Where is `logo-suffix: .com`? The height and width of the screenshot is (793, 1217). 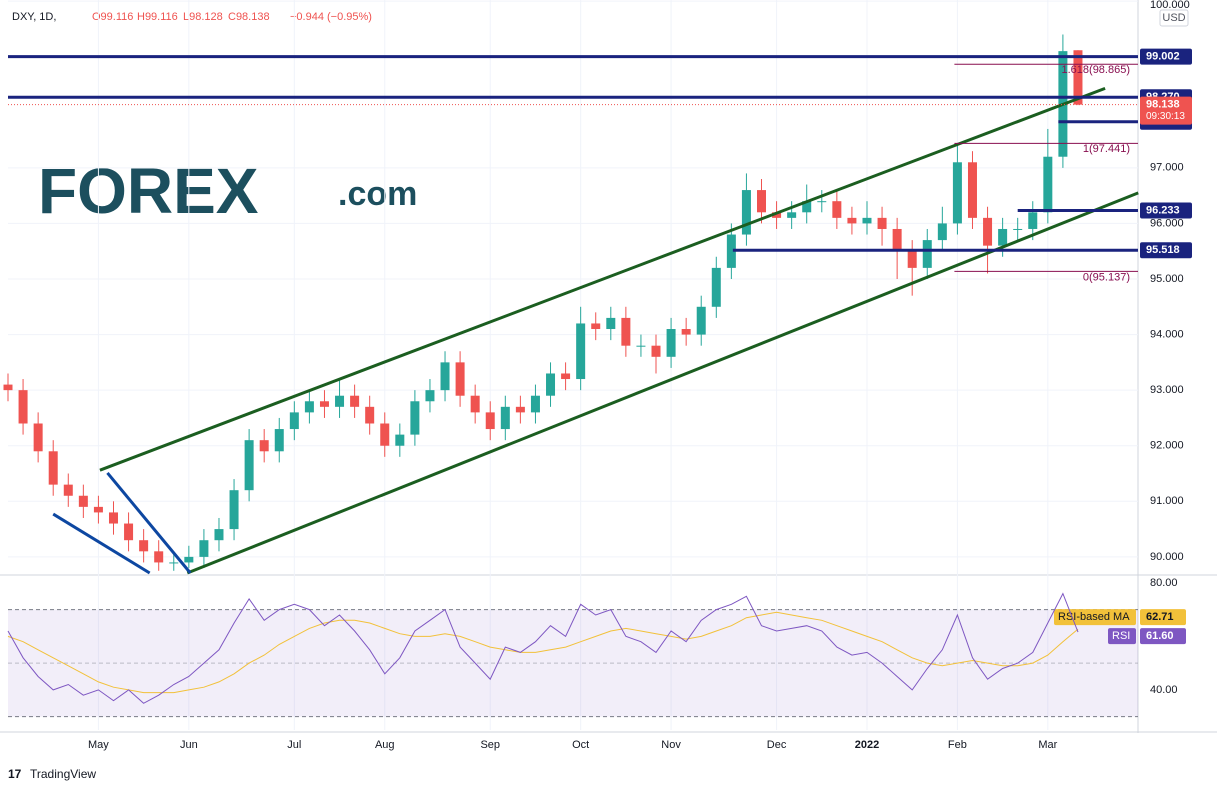 logo-suffix: .com is located at coordinates (377, 194).